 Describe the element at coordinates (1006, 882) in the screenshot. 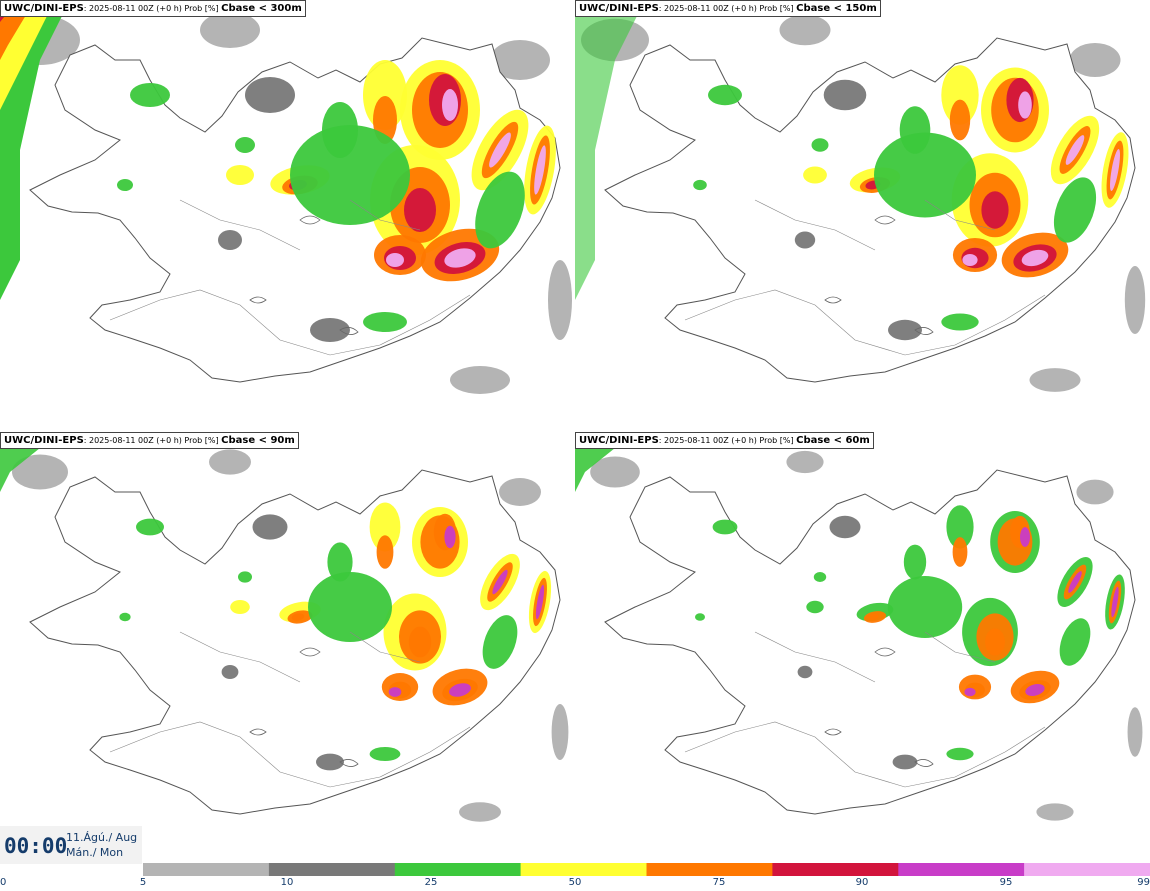

I see `colorbar-tick-label: 95` at that location.